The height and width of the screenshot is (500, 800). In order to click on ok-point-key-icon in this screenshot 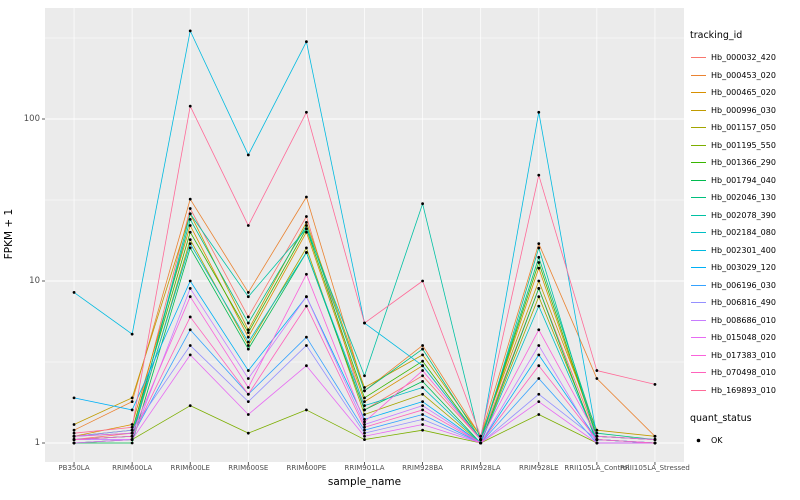, I will do `click(698, 440)`.